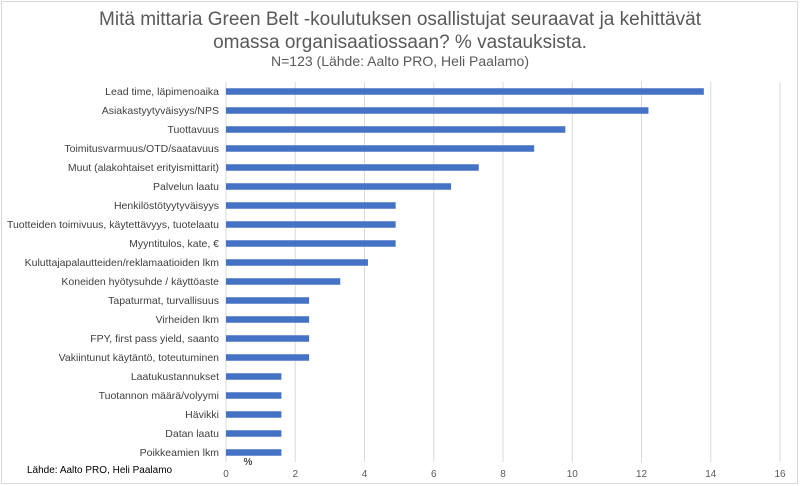 Image resolution: width=800 pixels, height=486 pixels. I want to click on category-label: Virheiden lkm, so click(188, 320).